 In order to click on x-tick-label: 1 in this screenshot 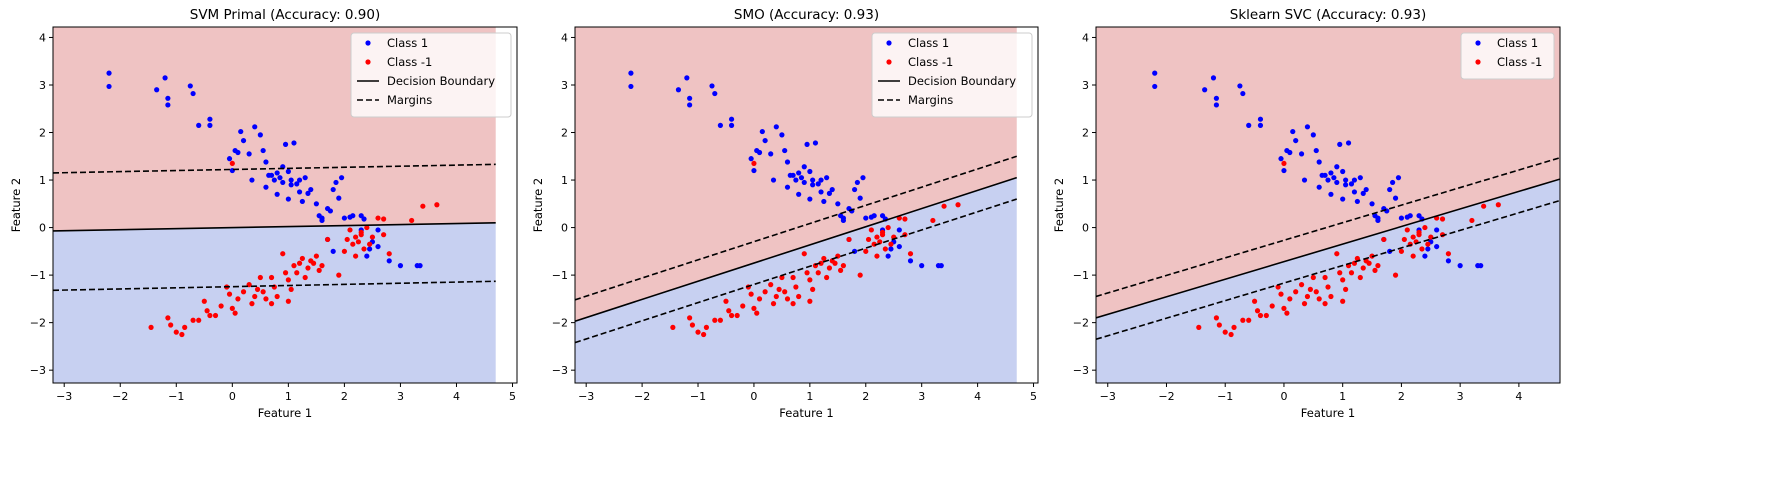, I will do `click(1342, 396)`.